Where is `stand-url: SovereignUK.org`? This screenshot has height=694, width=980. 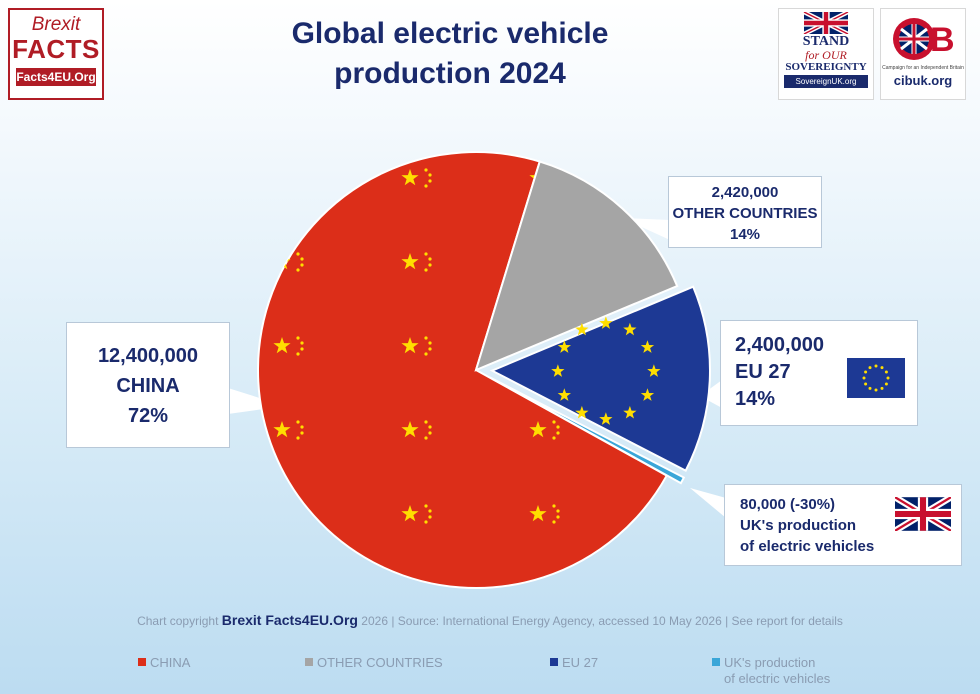 stand-url: SovereignUK.org is located at coordinates (826, 81).